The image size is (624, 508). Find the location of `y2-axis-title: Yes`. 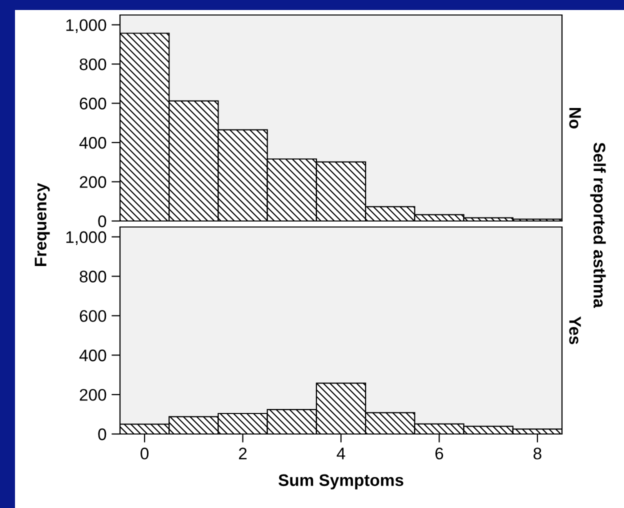

y2-axis-title: Yes is located at coordinates (575, 330).